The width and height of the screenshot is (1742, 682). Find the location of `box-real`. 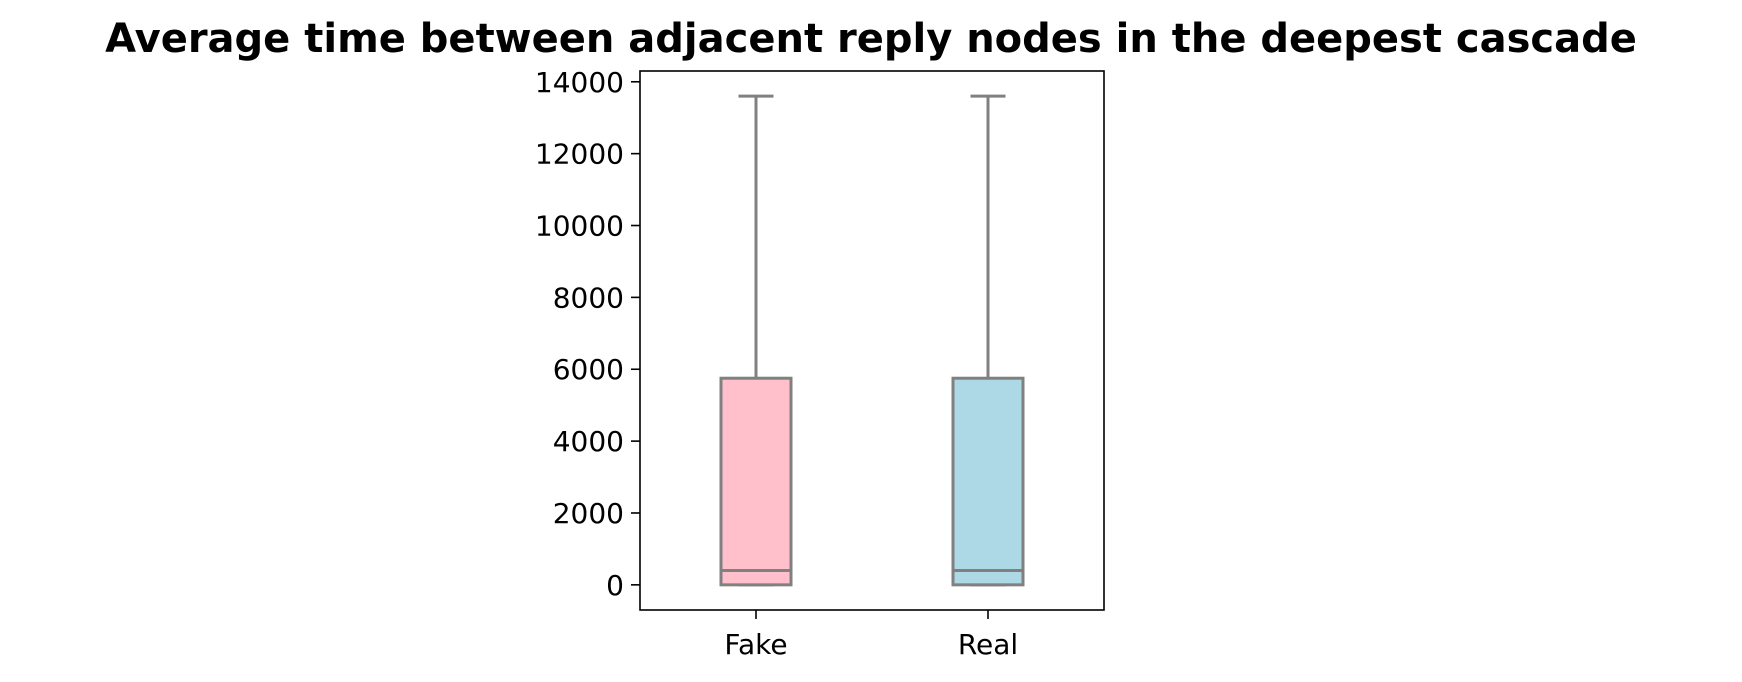

box-real is located at coordinates (988, 481).